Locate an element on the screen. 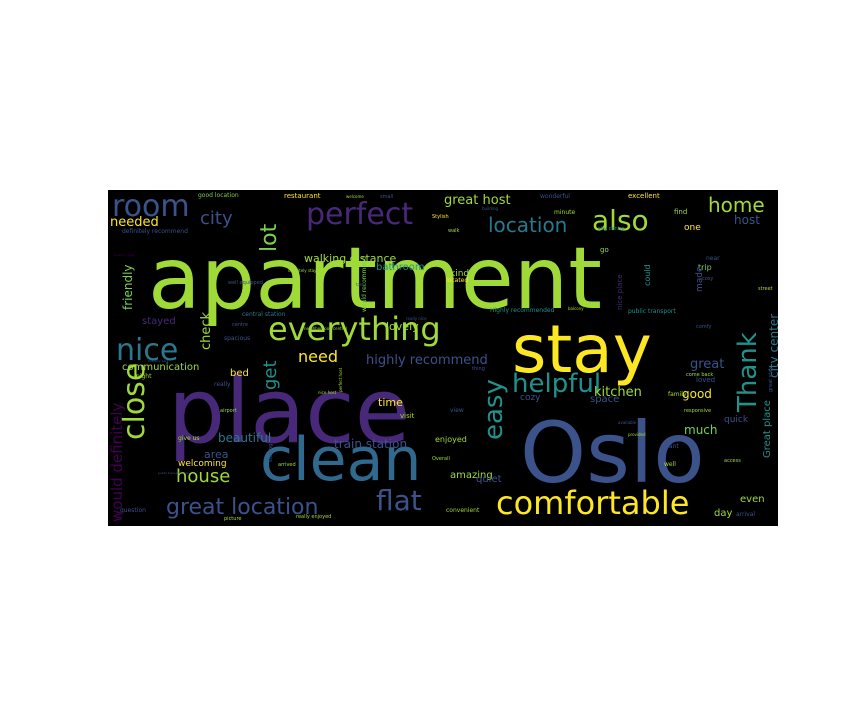 This screenshot has width=864, height=720. word-everything: everything is located at coordinates (354, 329).